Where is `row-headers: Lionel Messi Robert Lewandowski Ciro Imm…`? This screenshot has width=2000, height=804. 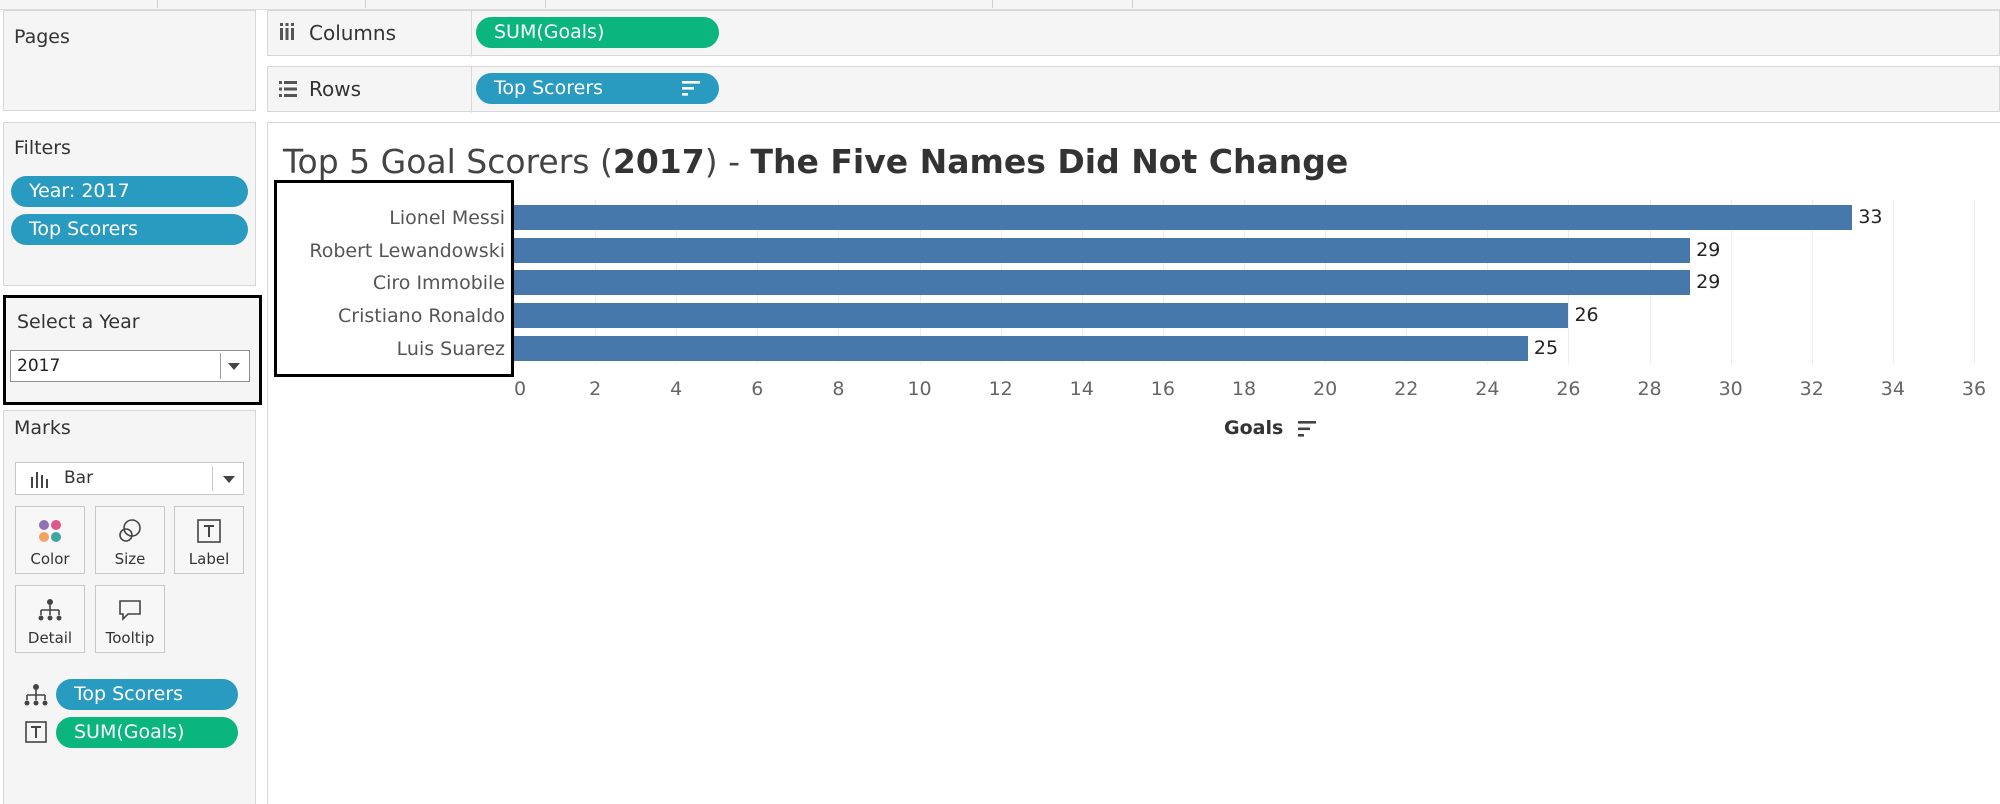 row-headers: Lionel Messi Robert Lewandowski Ciro Imm… is located at coordinates (391, 280).